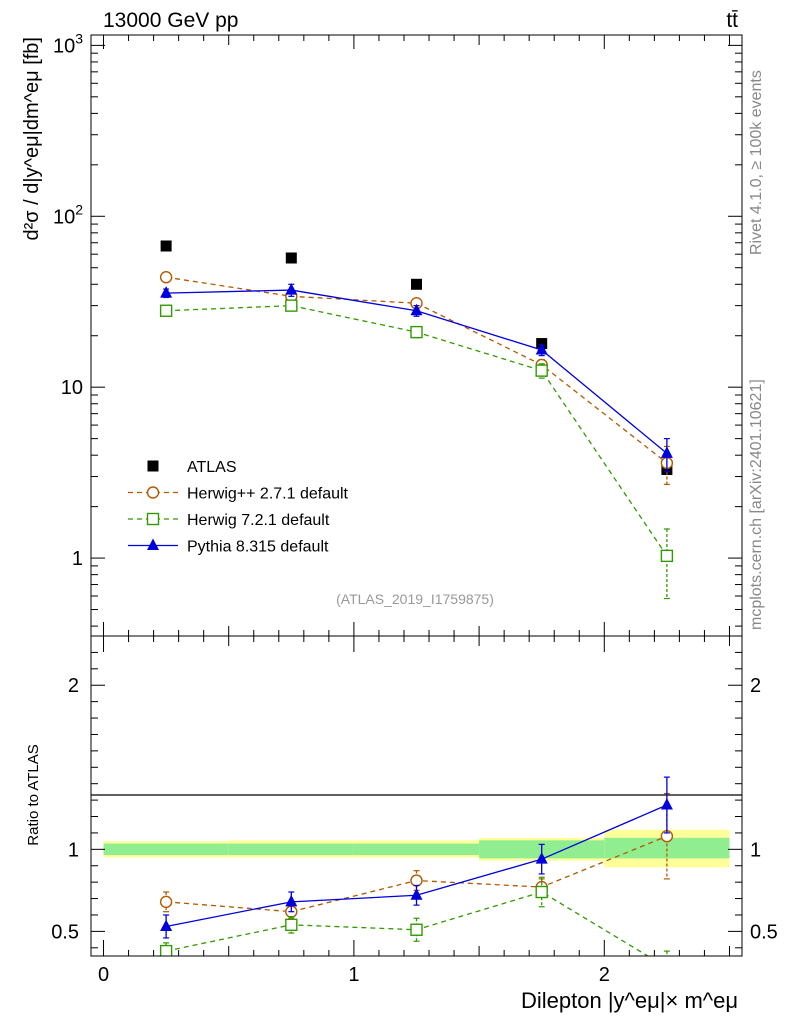 The image size is (786, 1024). What do you see at coordinates (258, 520) in the screenshot?
I see `legend-label-herwig7: Herwig 7.2.1 default` at bounding box center [258, 520].